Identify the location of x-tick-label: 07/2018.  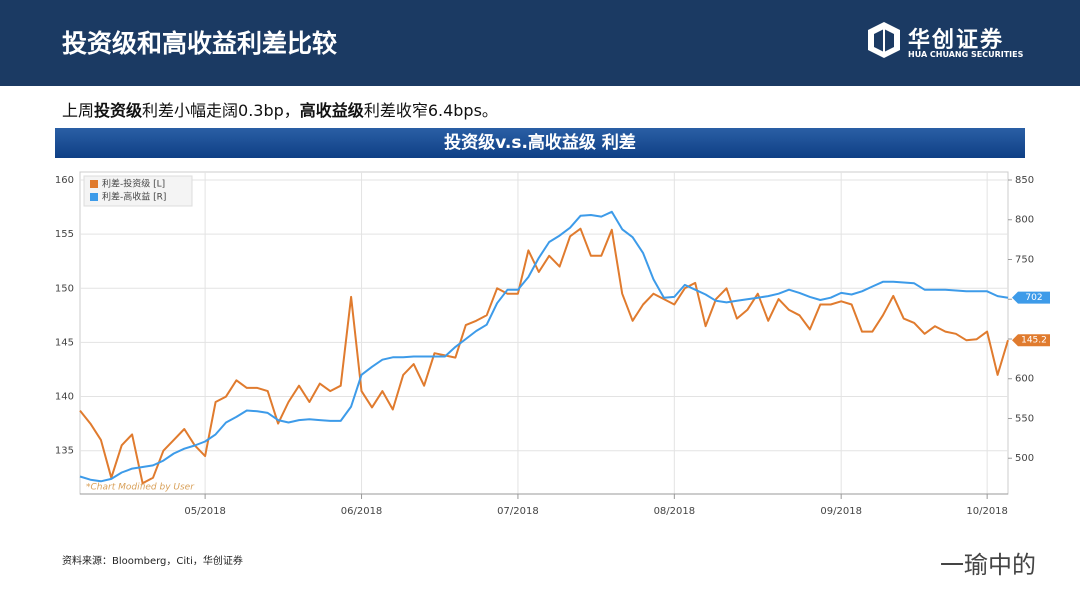
(518, 511).